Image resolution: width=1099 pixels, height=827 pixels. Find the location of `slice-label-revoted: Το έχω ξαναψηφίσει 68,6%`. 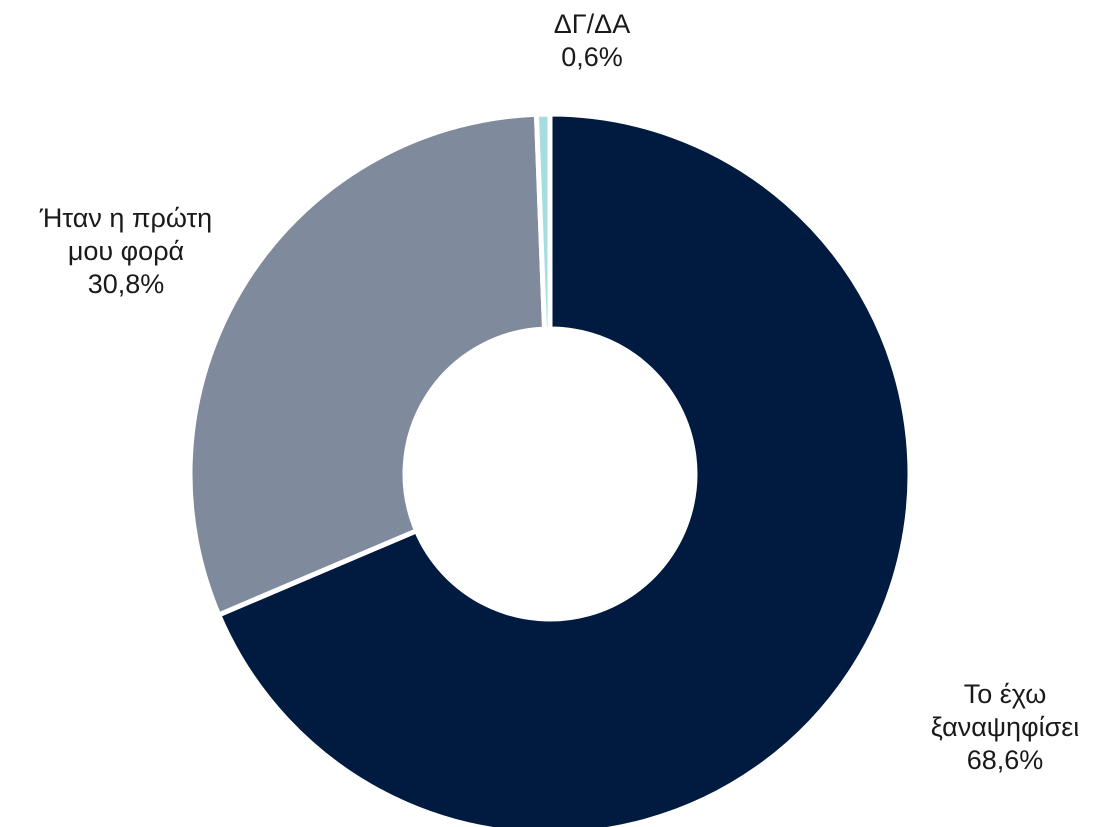

slice-label-revoted: Το έχω ξαναψηφίσει 68,6% is located at coordinates (999, 727).